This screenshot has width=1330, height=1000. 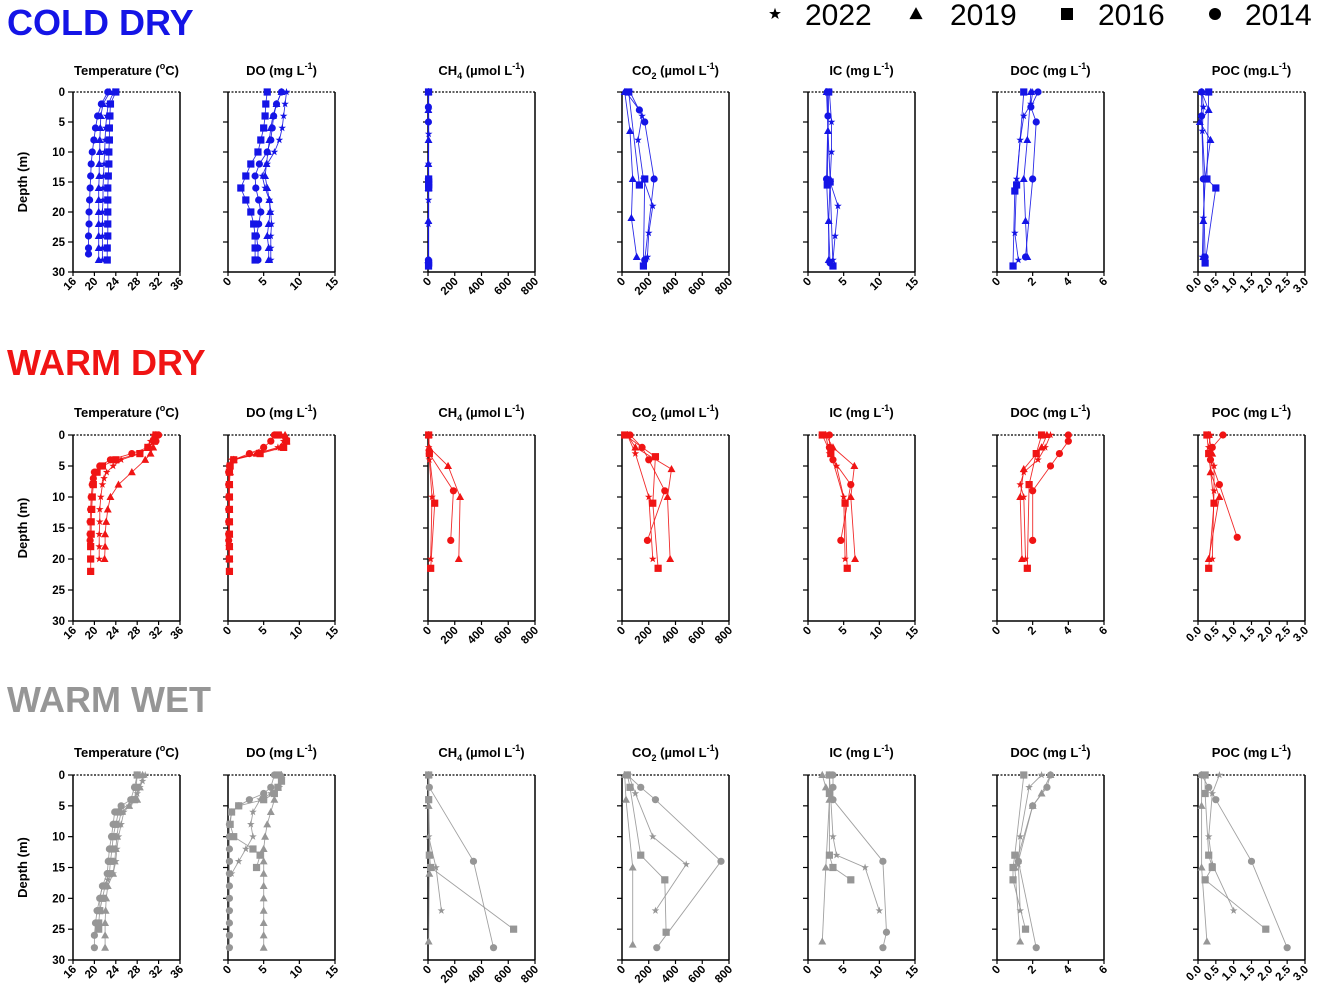 I want to click on x-tick-label: 2, so click(x=1032, y=282).